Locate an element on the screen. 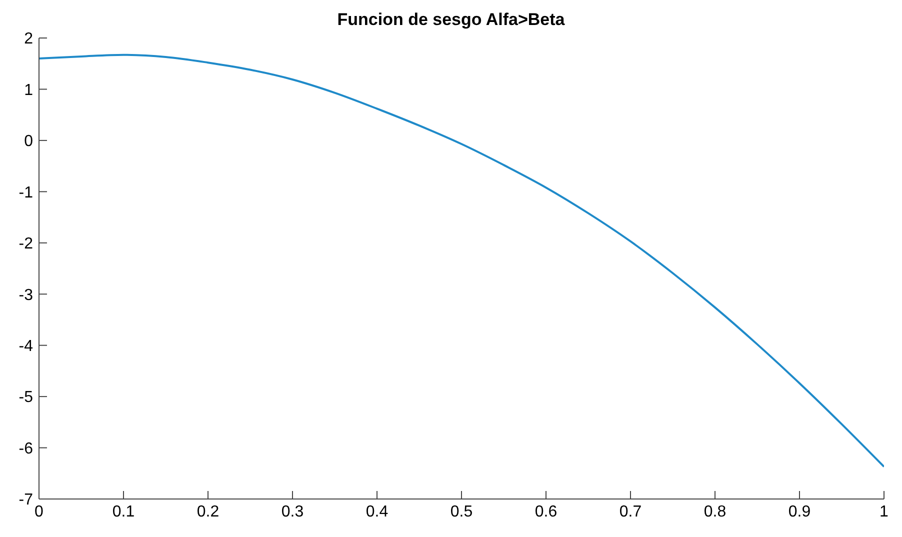  y-tick-label: 0 is located at coordinates (29, 141).